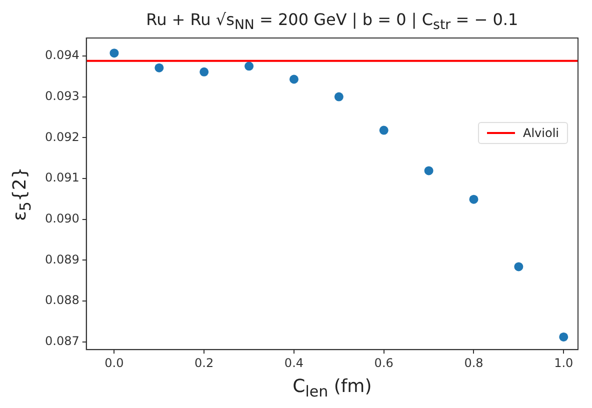 This screenshot has width=592, height=408. Describe the element at coordinates (114, 363) in the screenshot. I see `x-tick-label: 0.0` at that location.